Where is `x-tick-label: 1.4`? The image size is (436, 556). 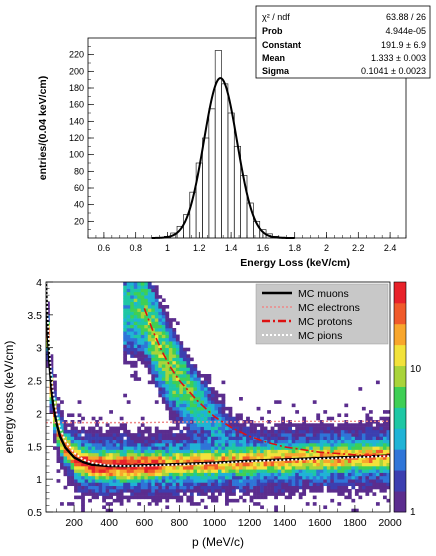
x-tick-label: 1.4 is located at coordinates (231, 248).